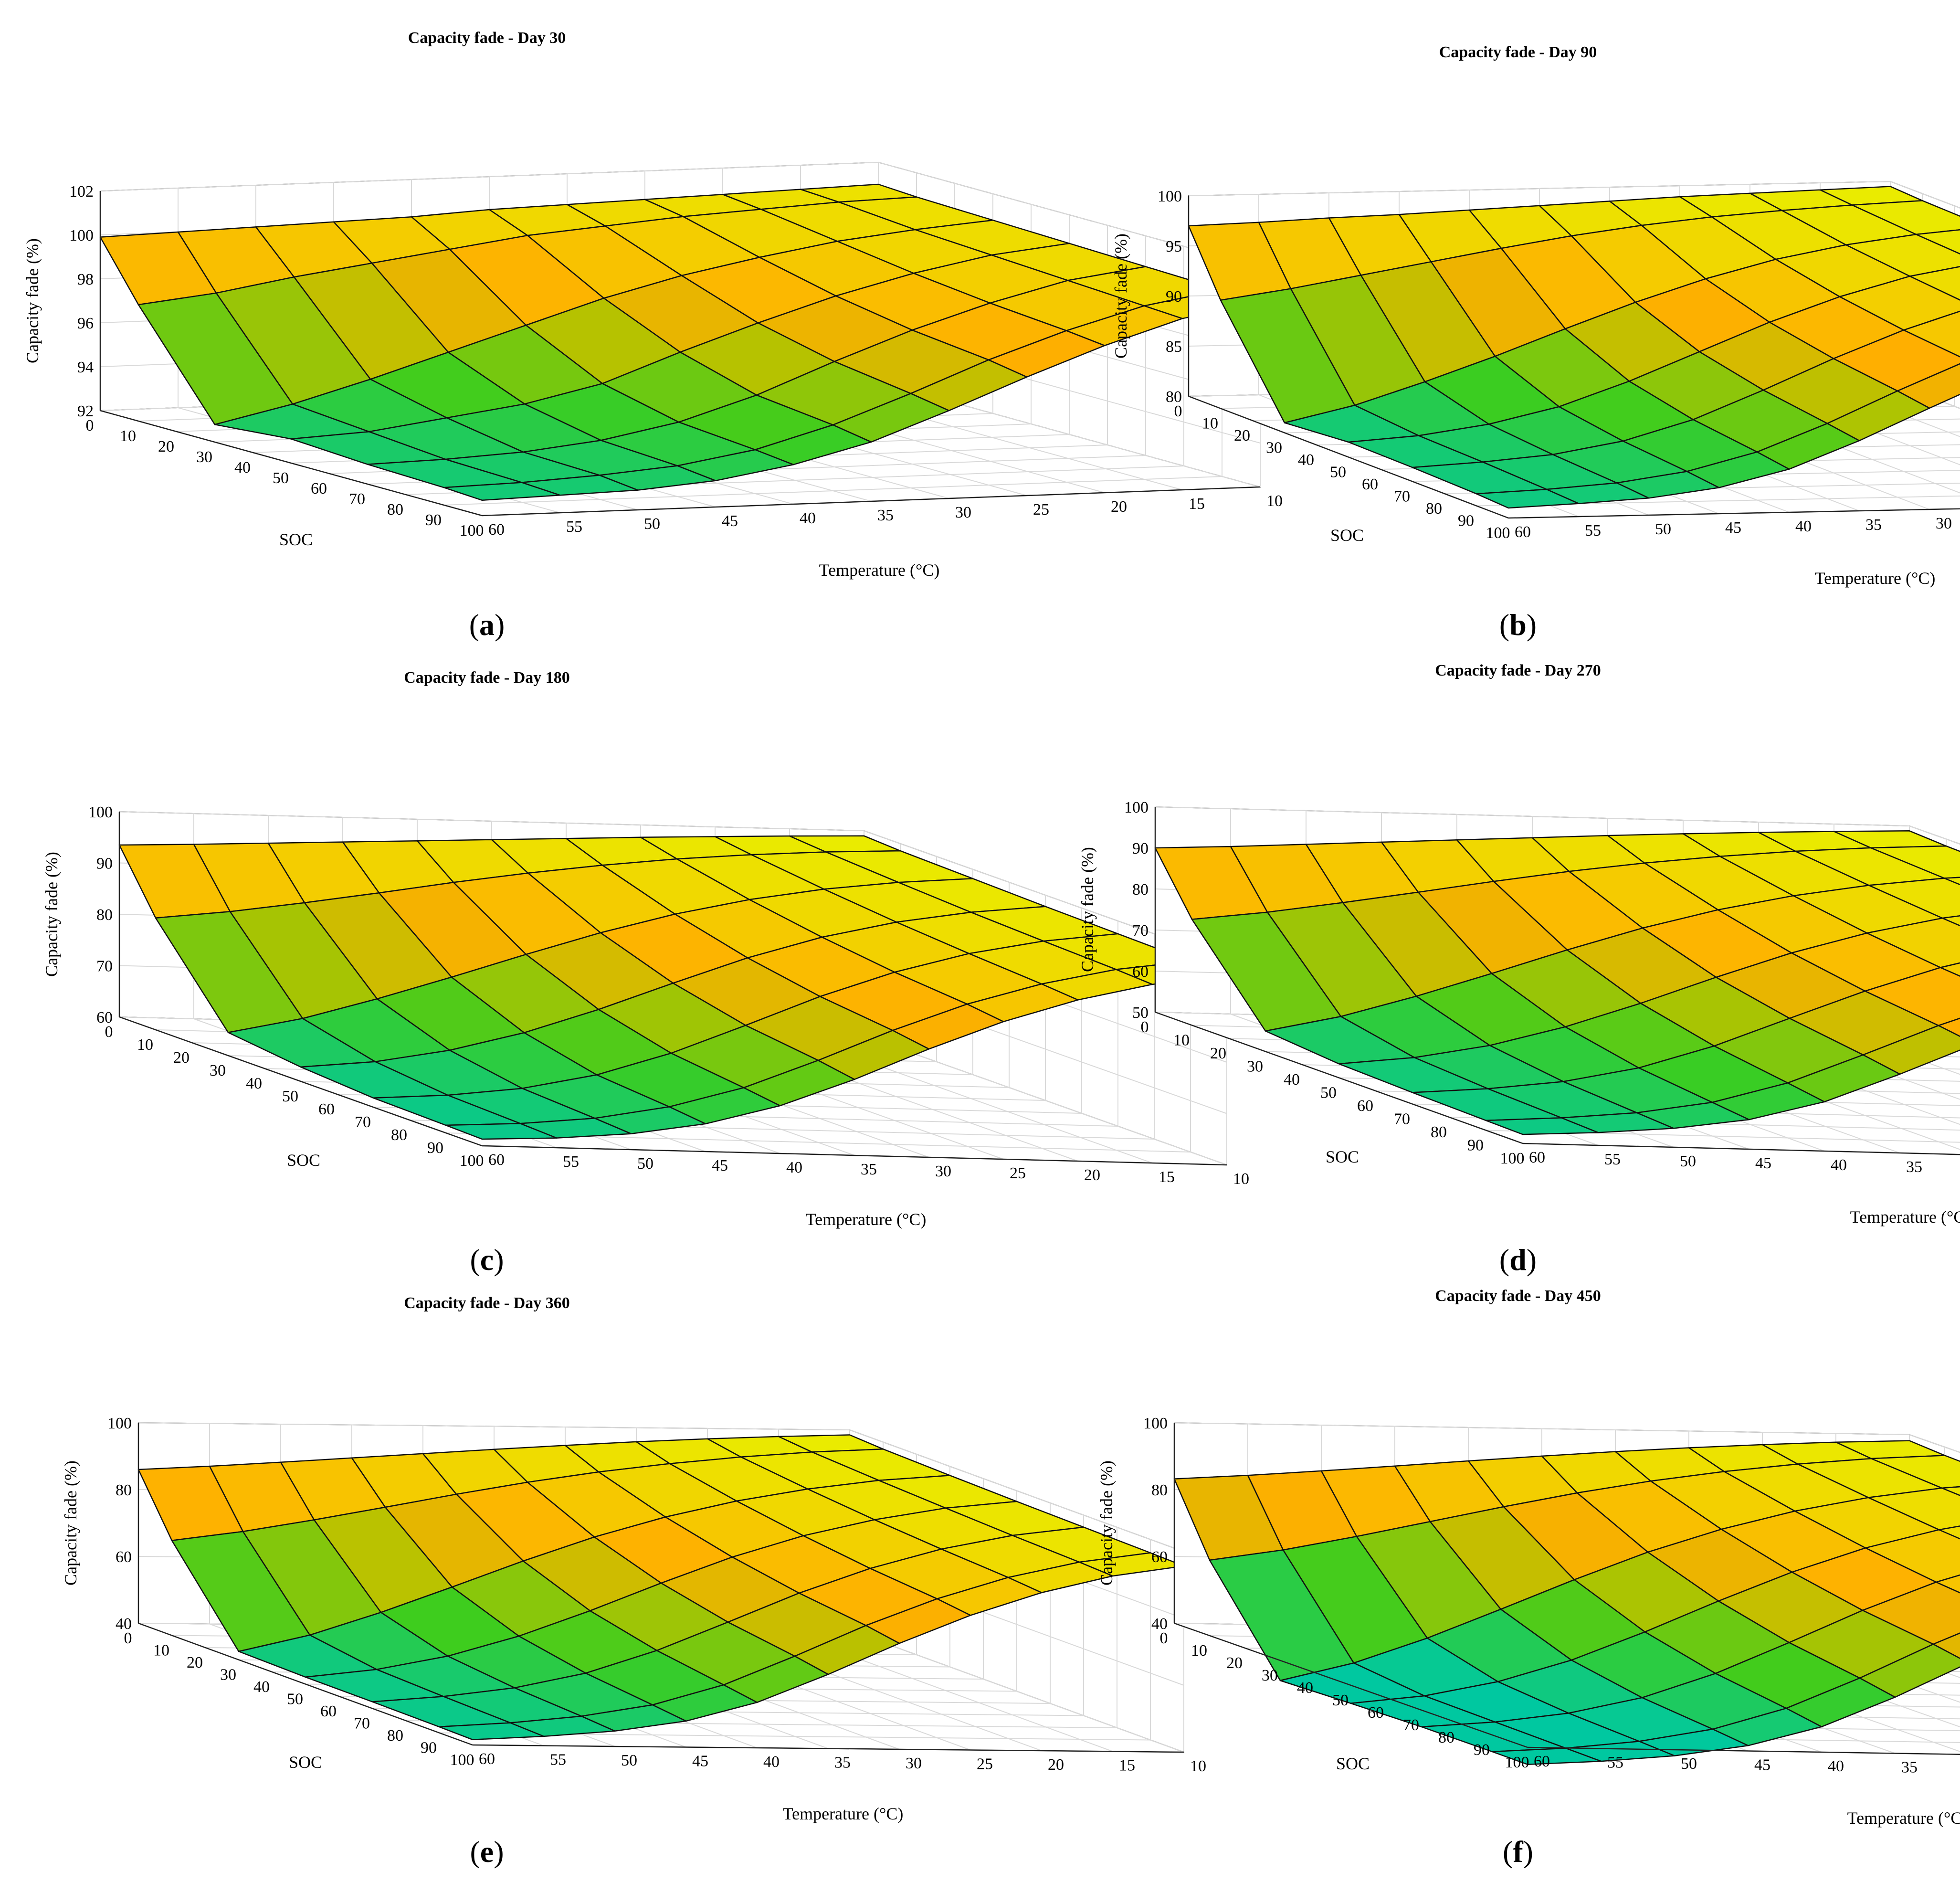  I want to click on soc-axis-label: SOC, so click(1347, 535).